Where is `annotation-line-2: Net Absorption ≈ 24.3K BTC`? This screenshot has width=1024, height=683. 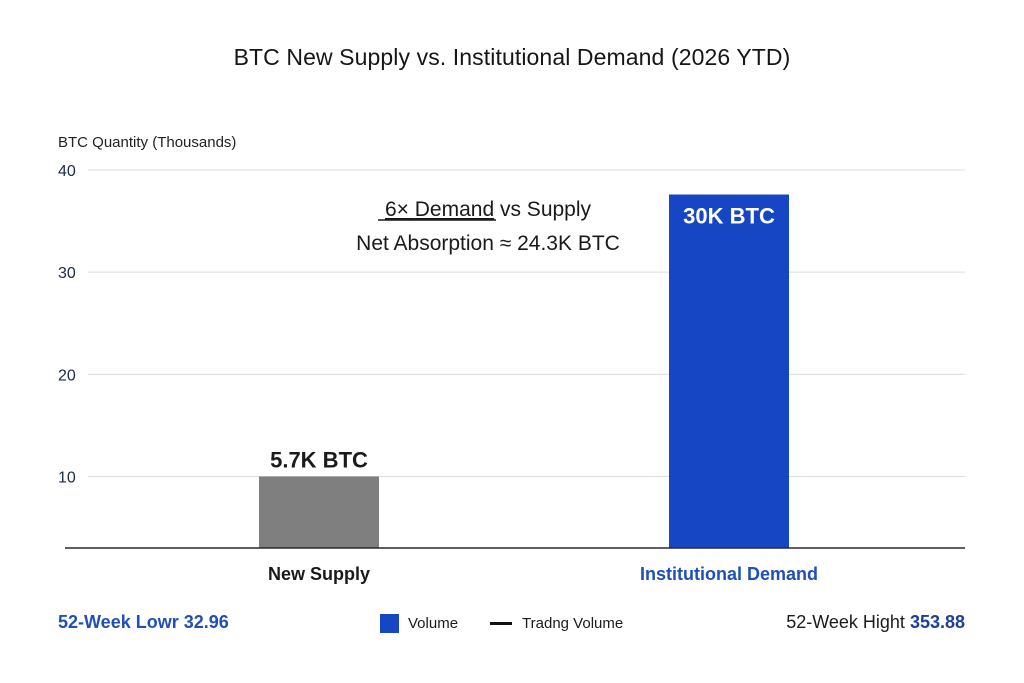
annotation-line-2: Net Absorption ≈ 24.3K BTC is located at coordinates (488, 243).